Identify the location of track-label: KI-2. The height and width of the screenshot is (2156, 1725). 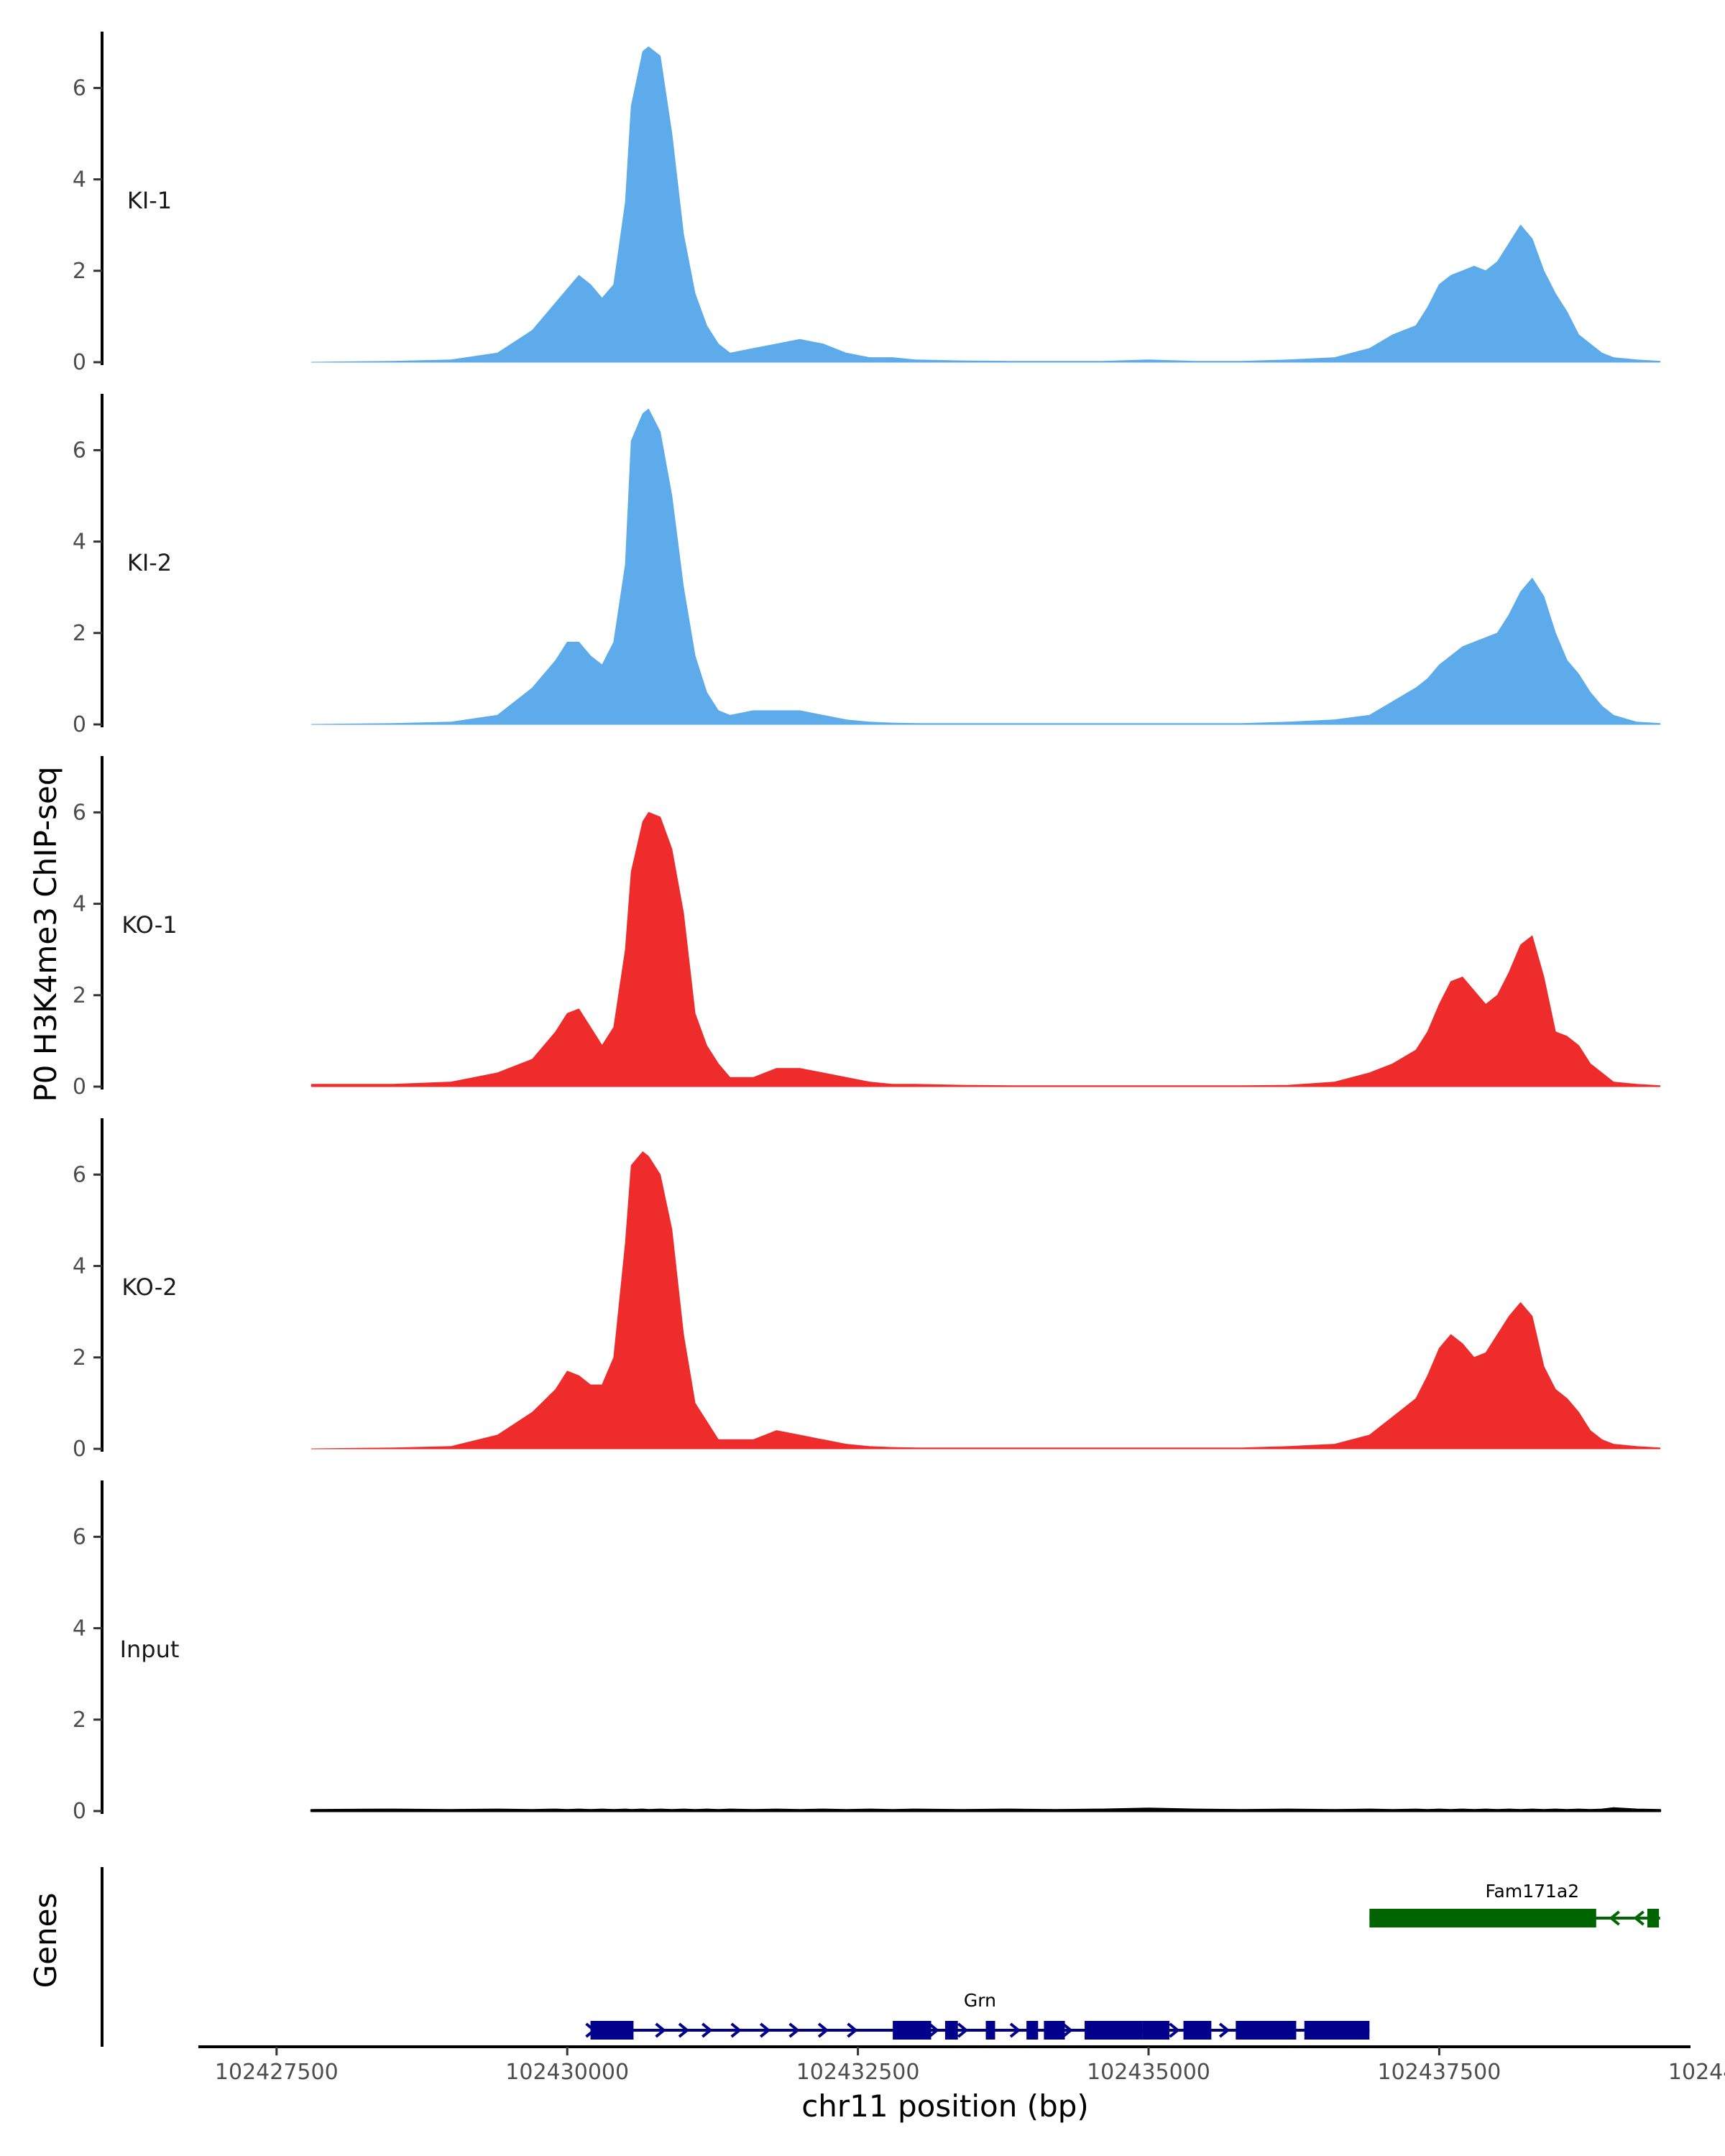
(149, 562).